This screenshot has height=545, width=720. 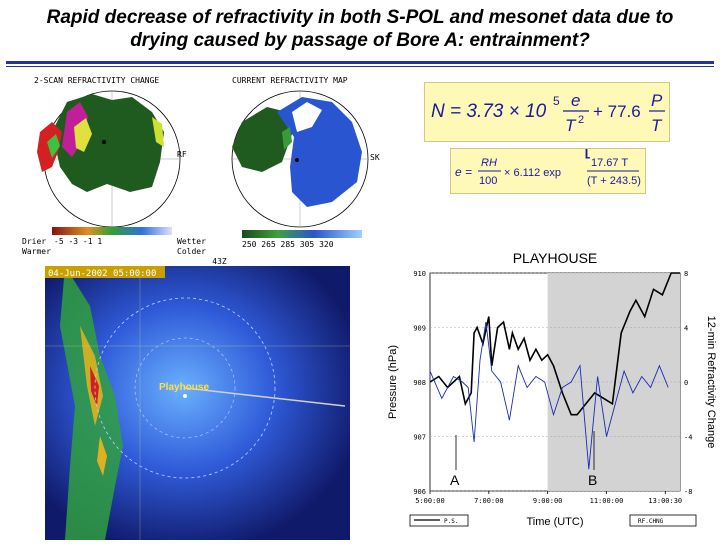 I want to click on y2-tick-label: 8, so click(x=686, y=274).